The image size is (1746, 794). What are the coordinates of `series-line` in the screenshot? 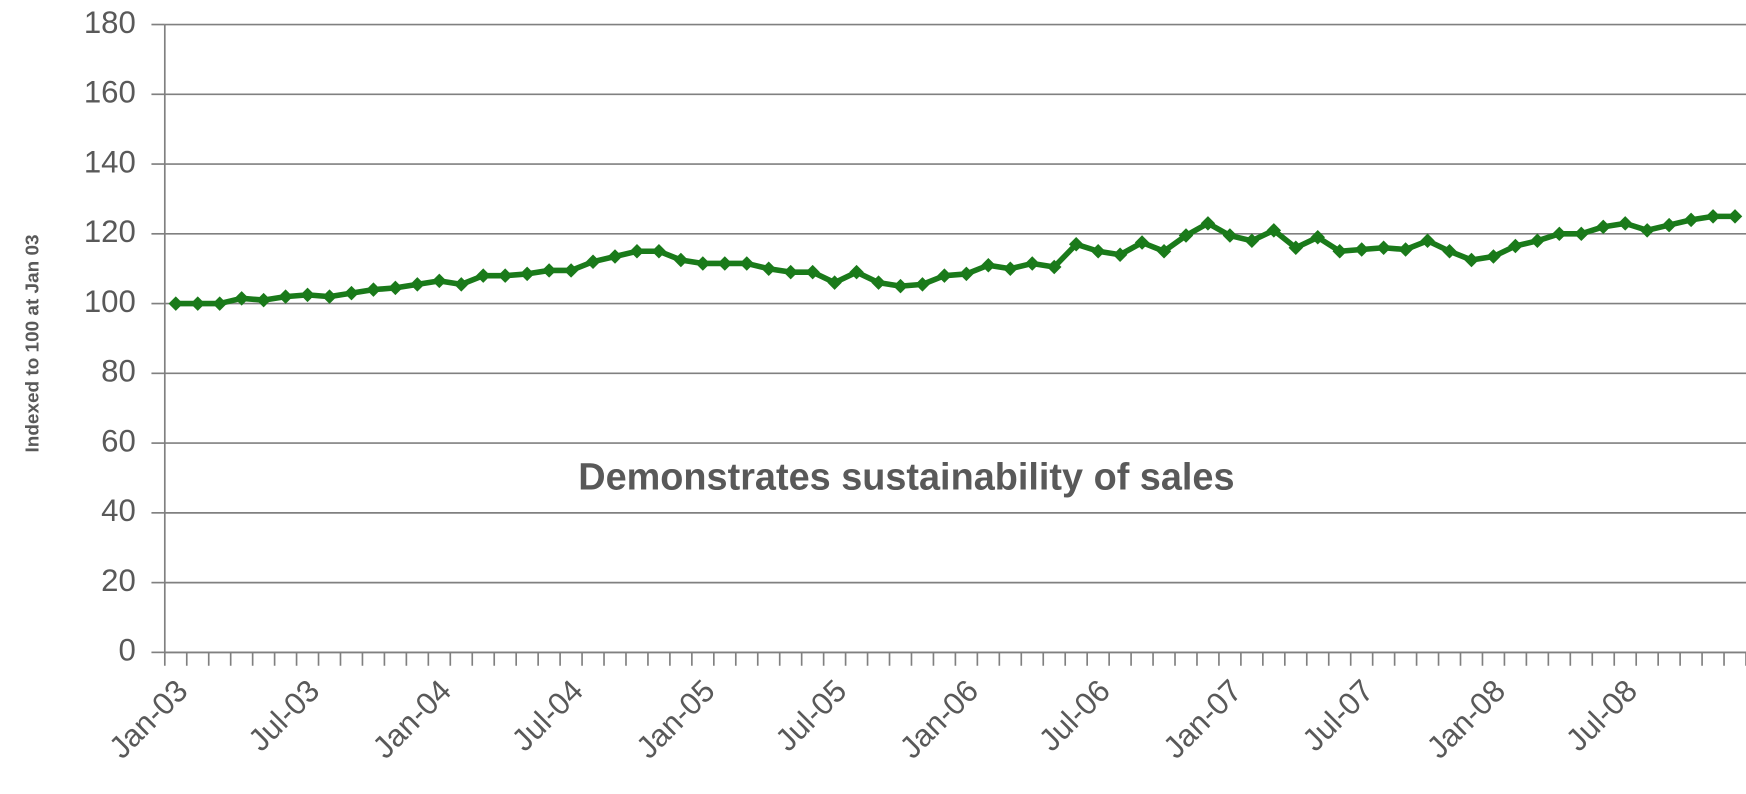 It's located at (955, 260).